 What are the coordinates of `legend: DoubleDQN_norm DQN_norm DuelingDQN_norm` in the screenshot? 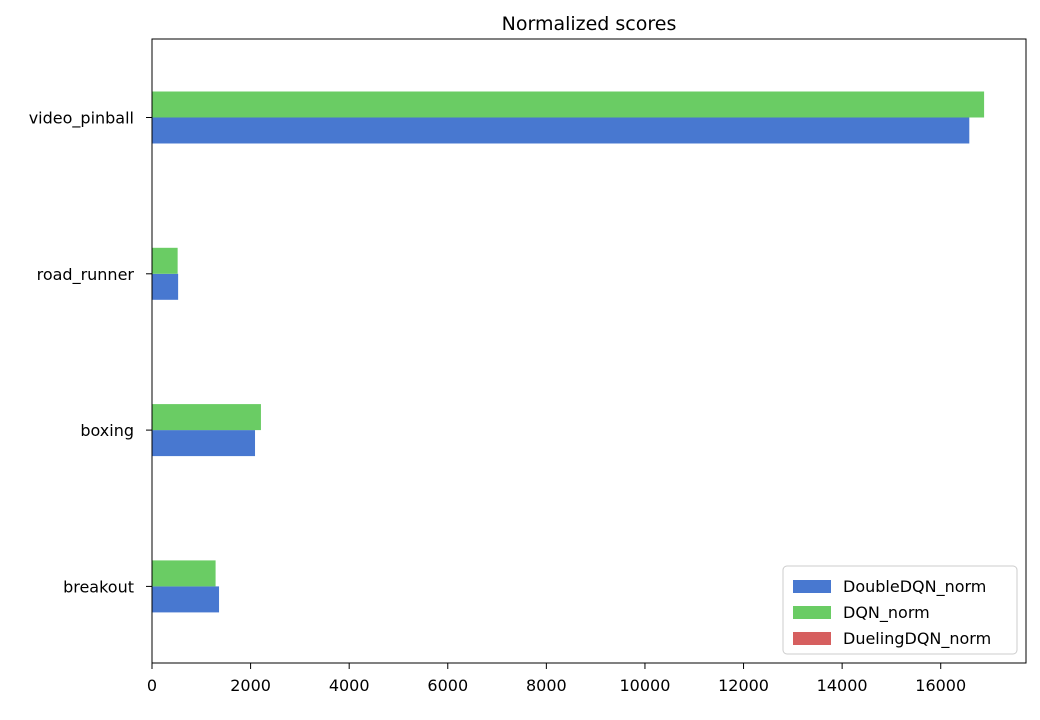 It's located at (900, 610).